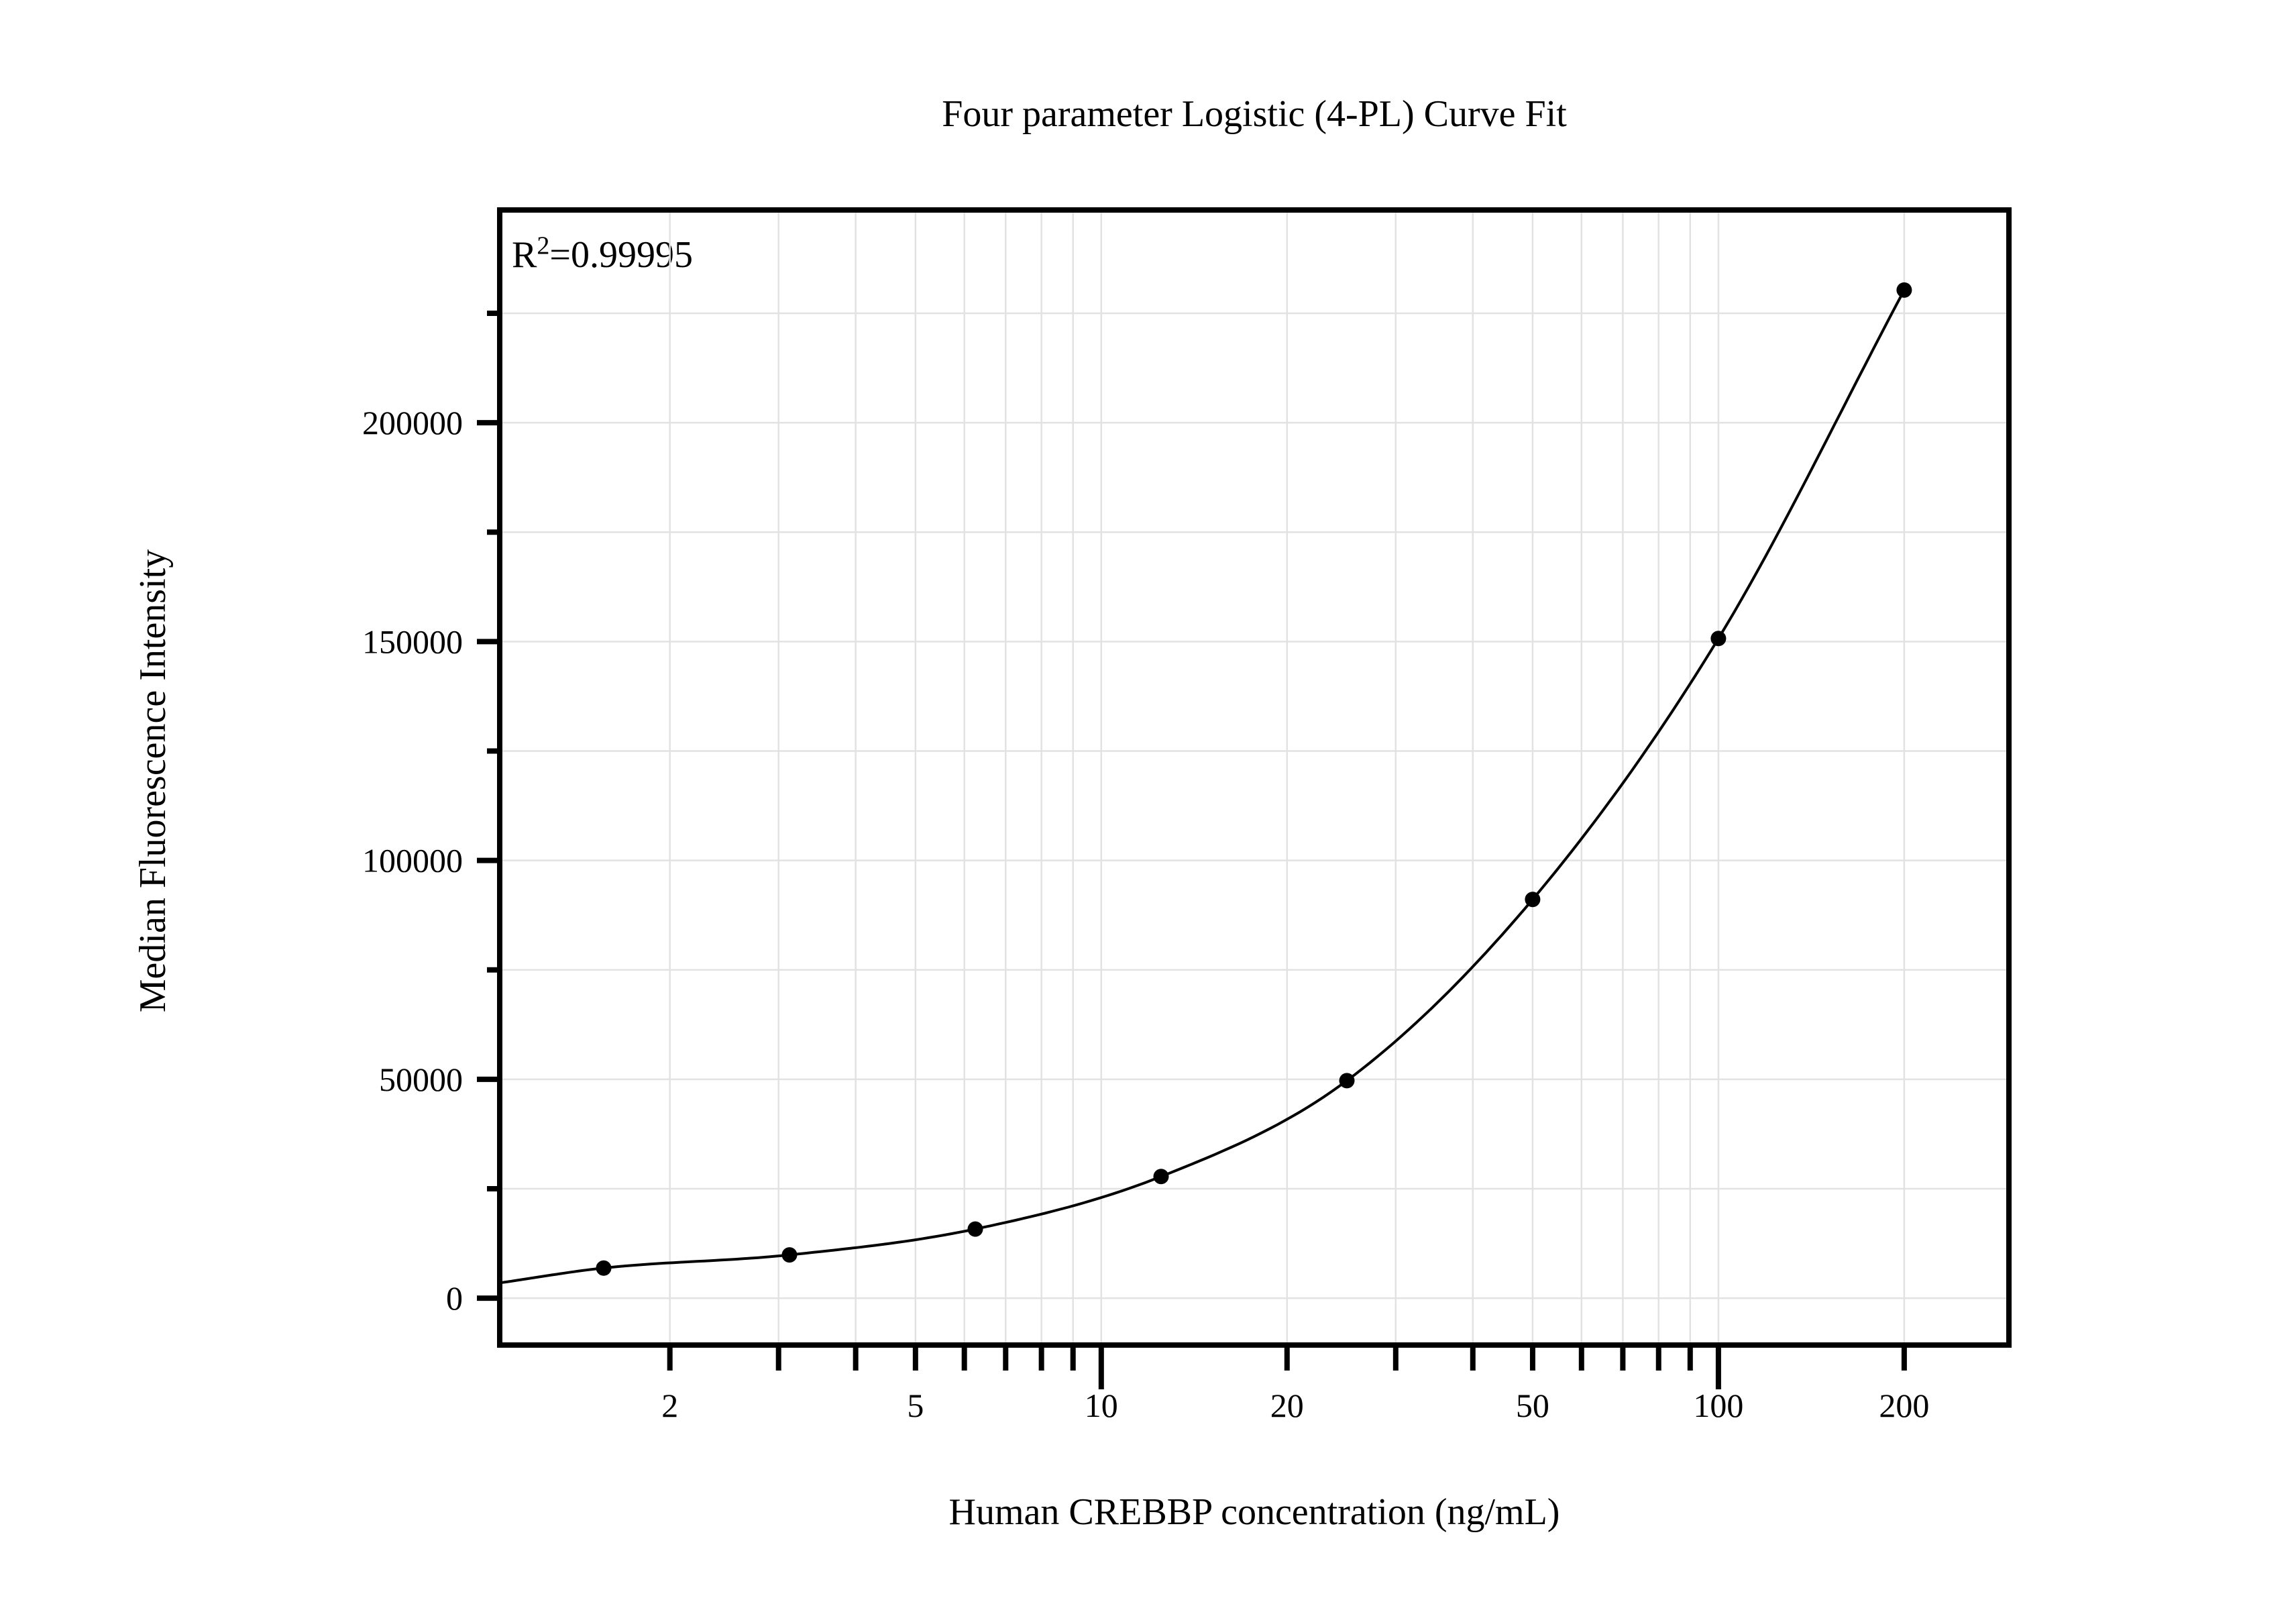 This screenshot has height=1604, width=2296. What do you see at coordinates (1287, 1405) in the screenshot?
I see `x-tick-label: 20` at bounding box center [1287, 1405].